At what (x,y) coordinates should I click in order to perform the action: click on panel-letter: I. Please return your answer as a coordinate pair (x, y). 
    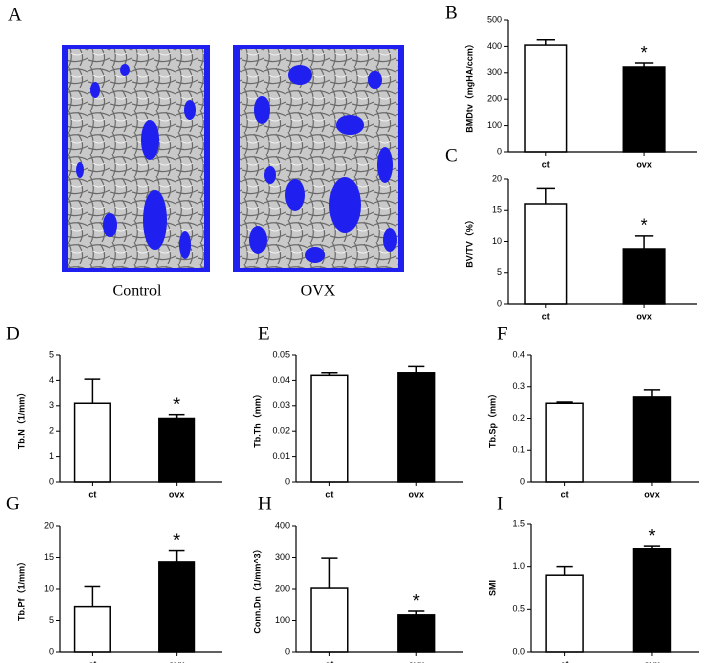
    Looking at the image, I should click on (500, 503).